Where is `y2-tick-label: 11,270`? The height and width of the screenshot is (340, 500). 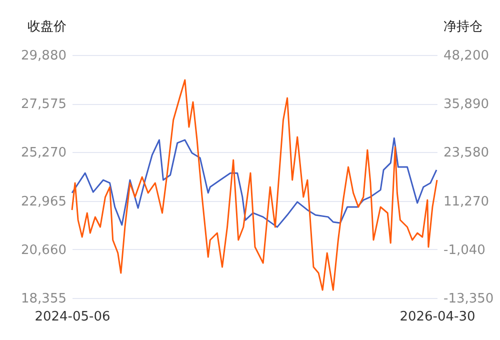 y2-tick-label: 11,270 is located at coordinates (466, 202).